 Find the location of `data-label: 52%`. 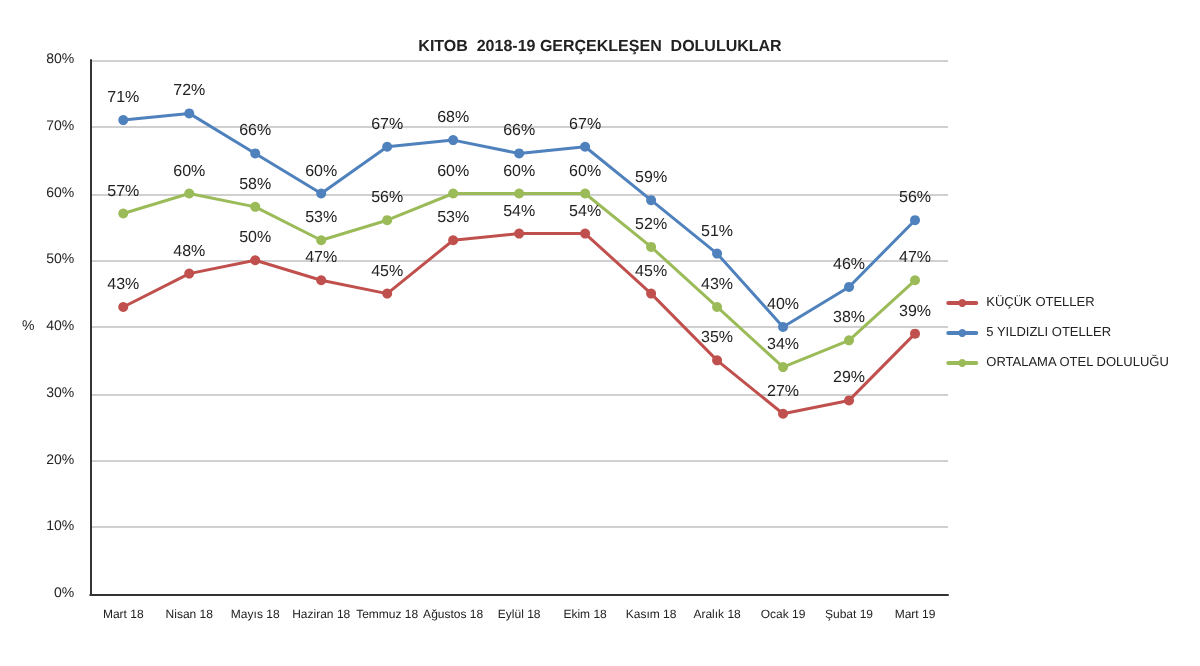

data-label: 52% is located at coordinates (651, 223).